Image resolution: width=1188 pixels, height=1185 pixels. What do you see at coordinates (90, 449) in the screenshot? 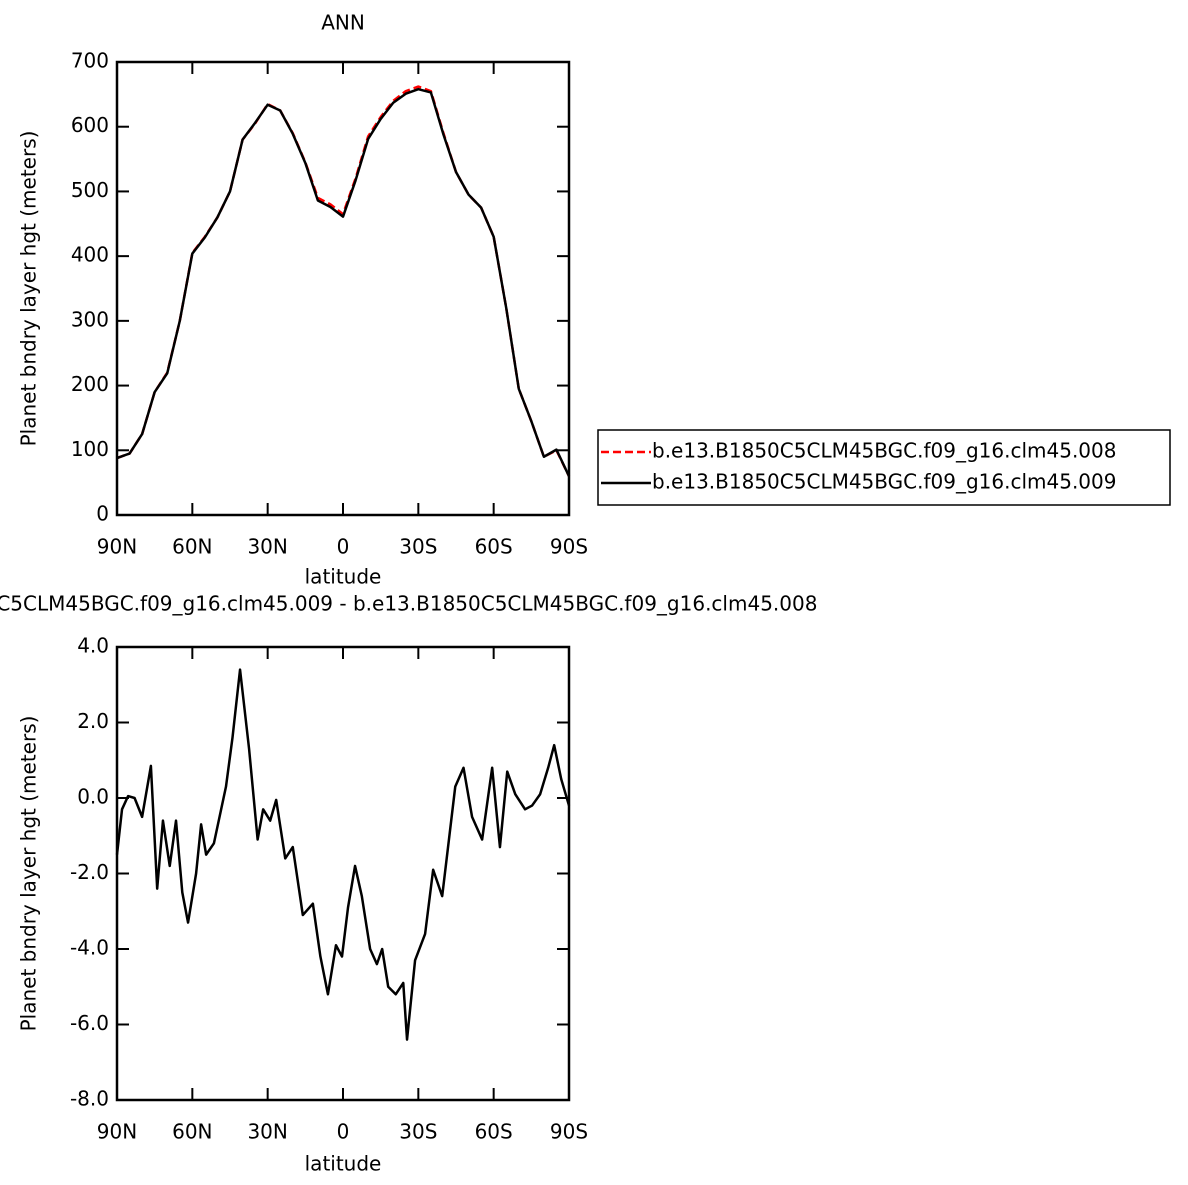
I see `y-tick-label: 100` at bounding box center [90, 449].